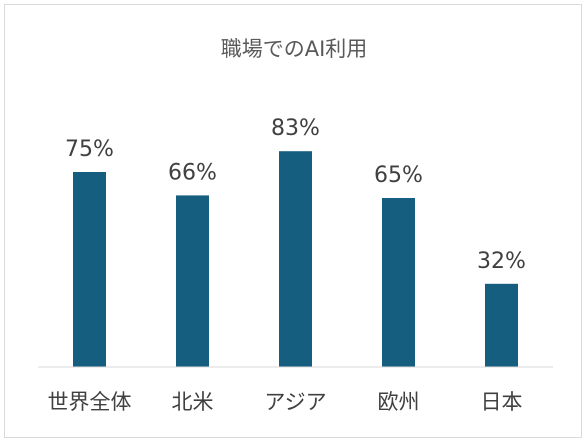  I want to click on category-label-0: 世界全体, so click(90, 402).